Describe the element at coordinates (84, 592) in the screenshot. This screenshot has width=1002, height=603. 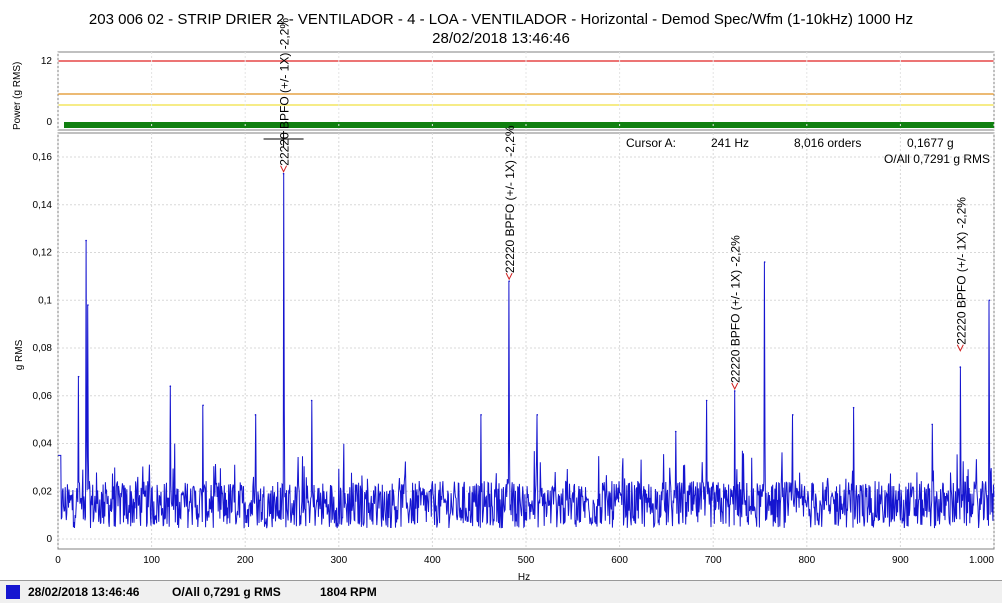
I see `footer-date: 28/02/2018 13:46:46` at that location.